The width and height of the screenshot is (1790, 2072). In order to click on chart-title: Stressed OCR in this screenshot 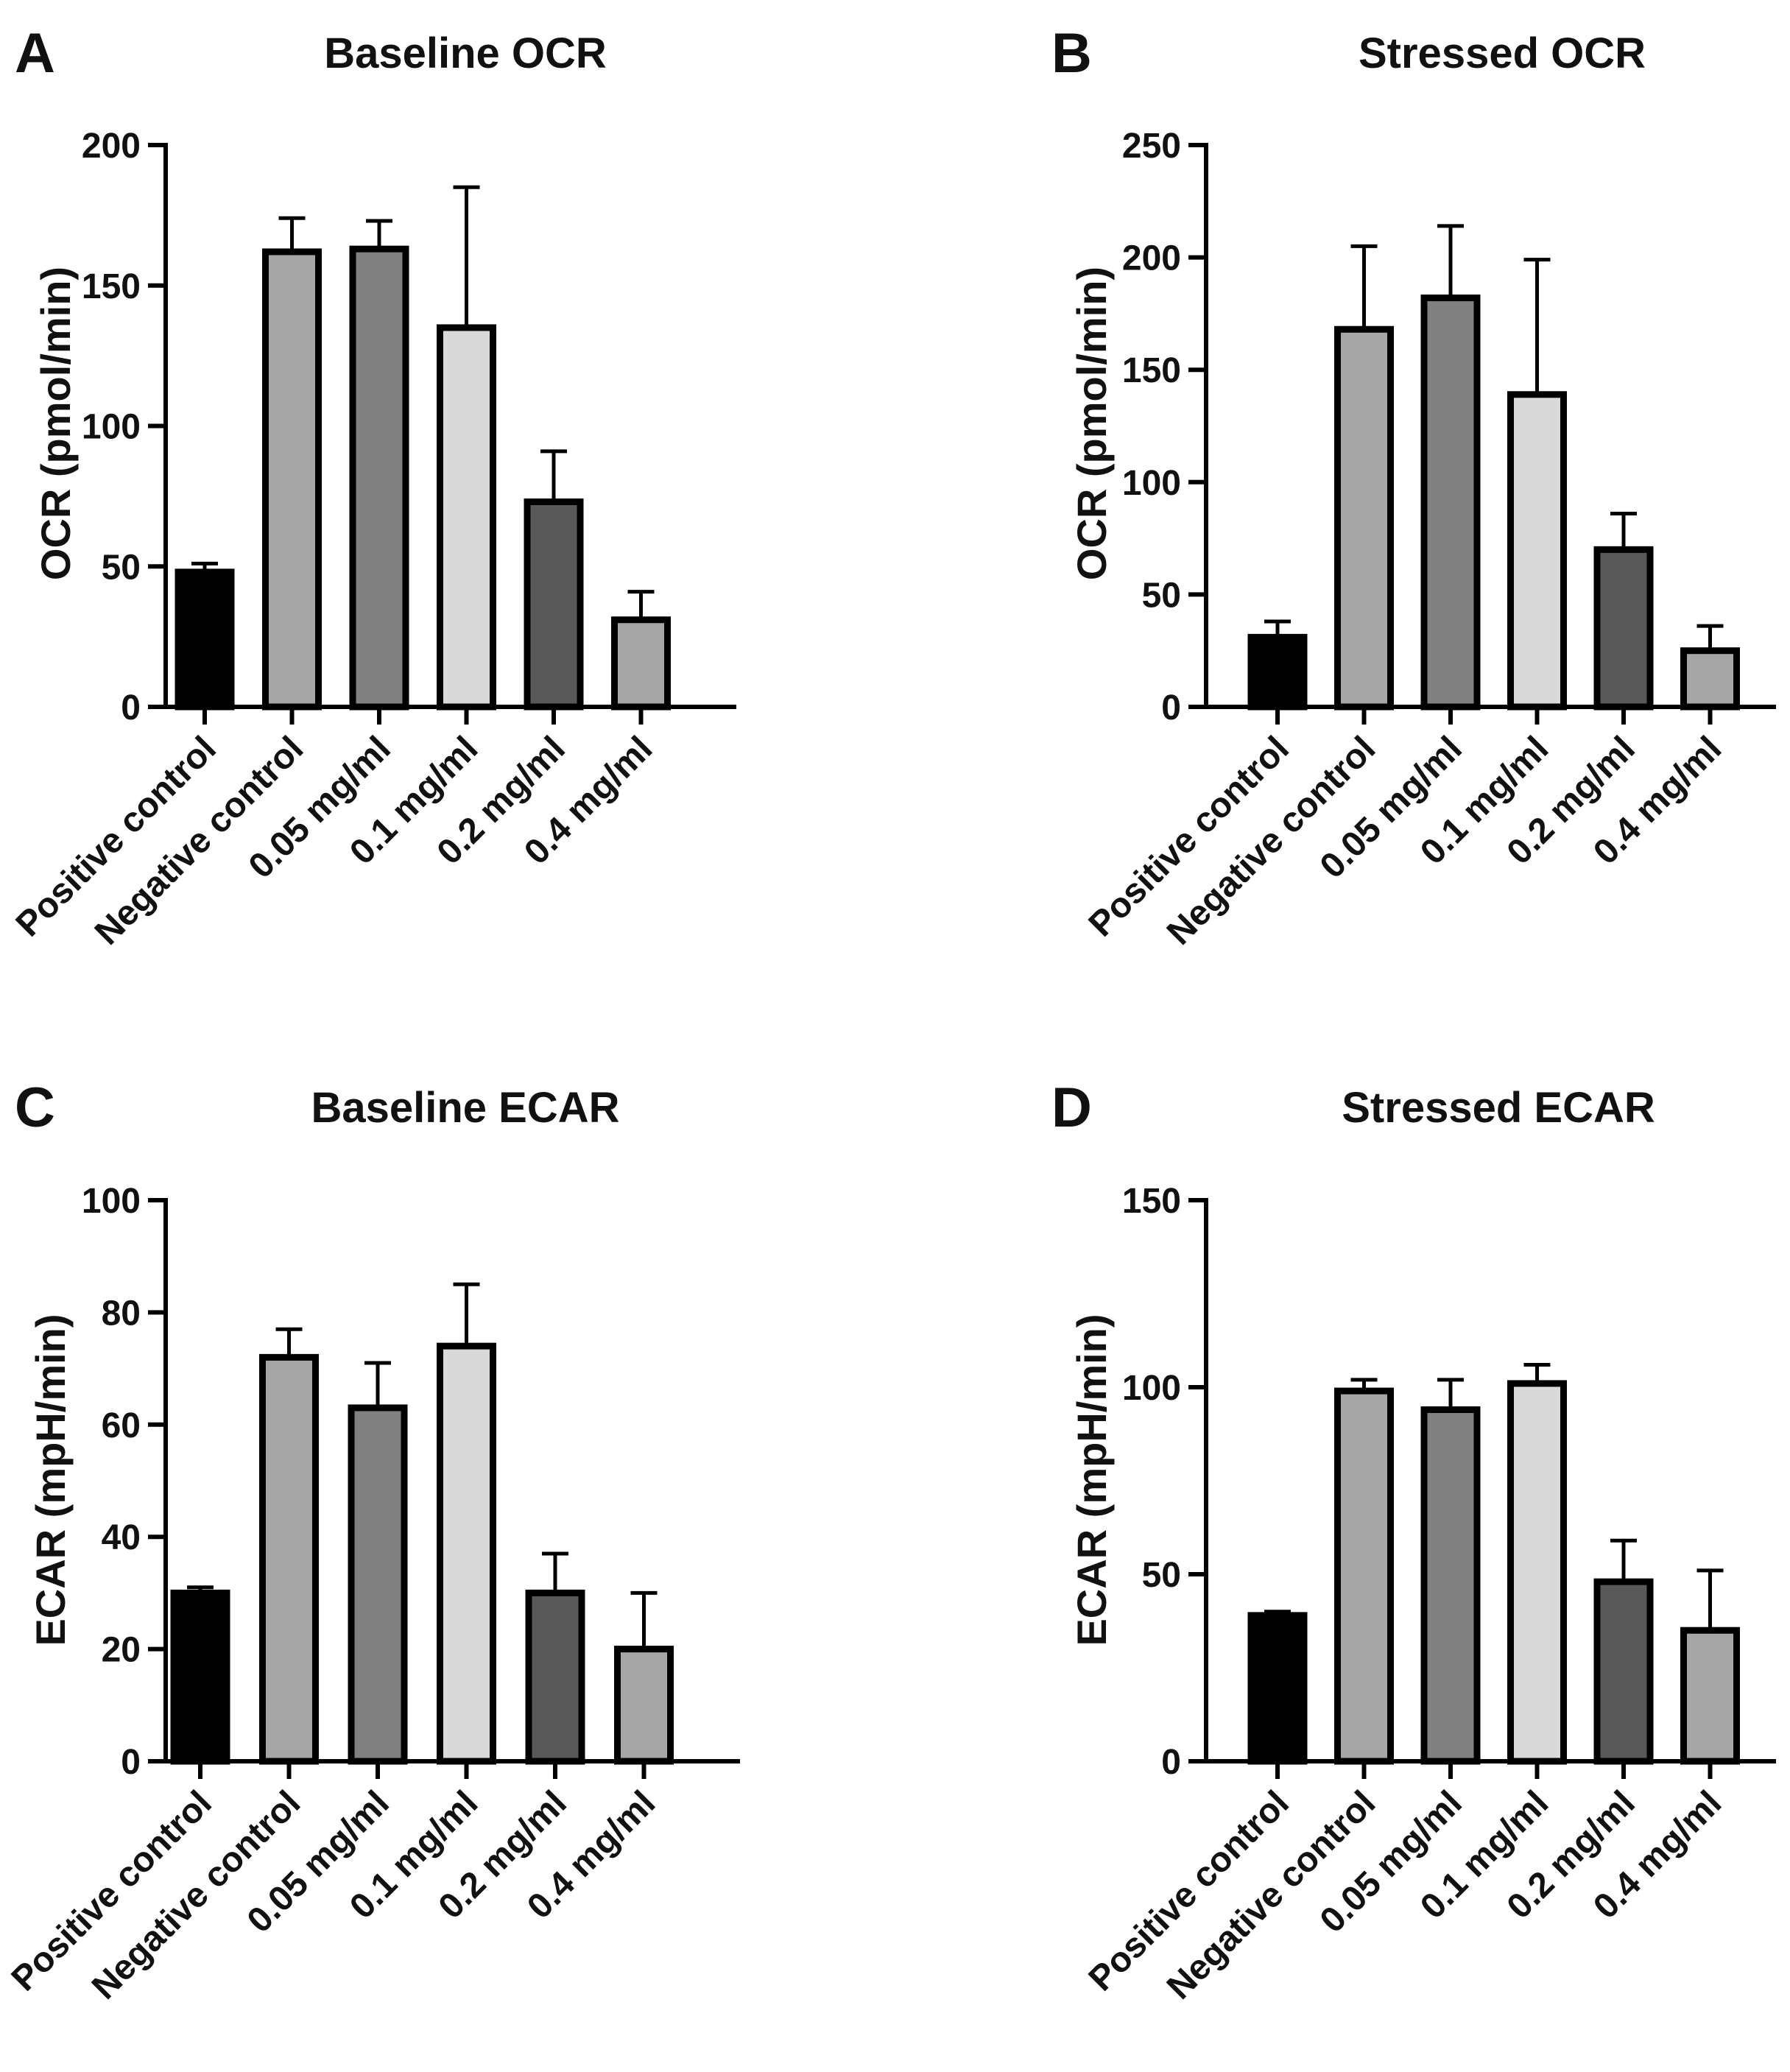, I will do `click(1502, 53)`.